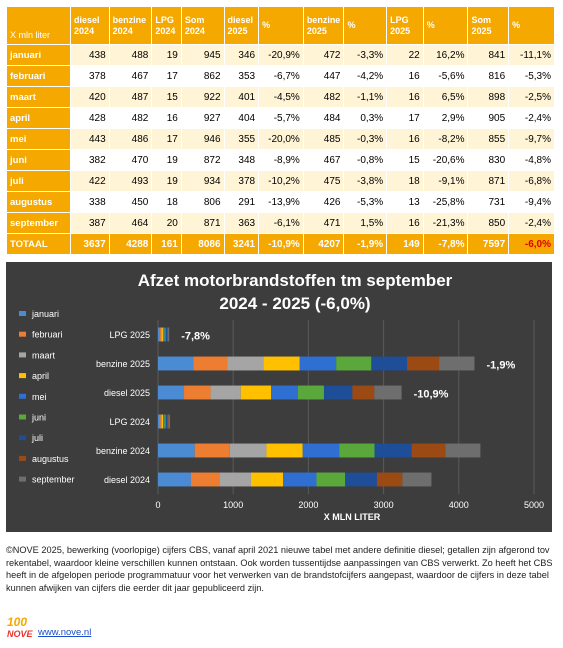  What do you see at coordinates (488, 97) in the screenshot?
I see `table-cell: 898` at bounding box center [488, 97].